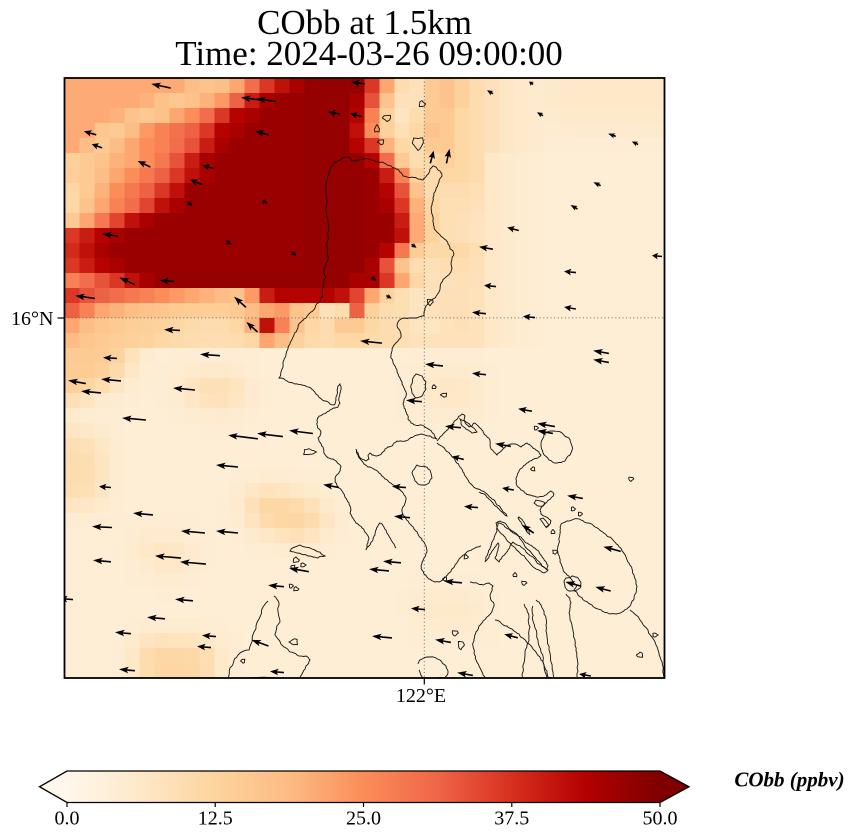 The height and width of the screenshot is (836, 854). I want to click on svg-text: Time: 2024-03-26 09:00:00, so click(369, 53).